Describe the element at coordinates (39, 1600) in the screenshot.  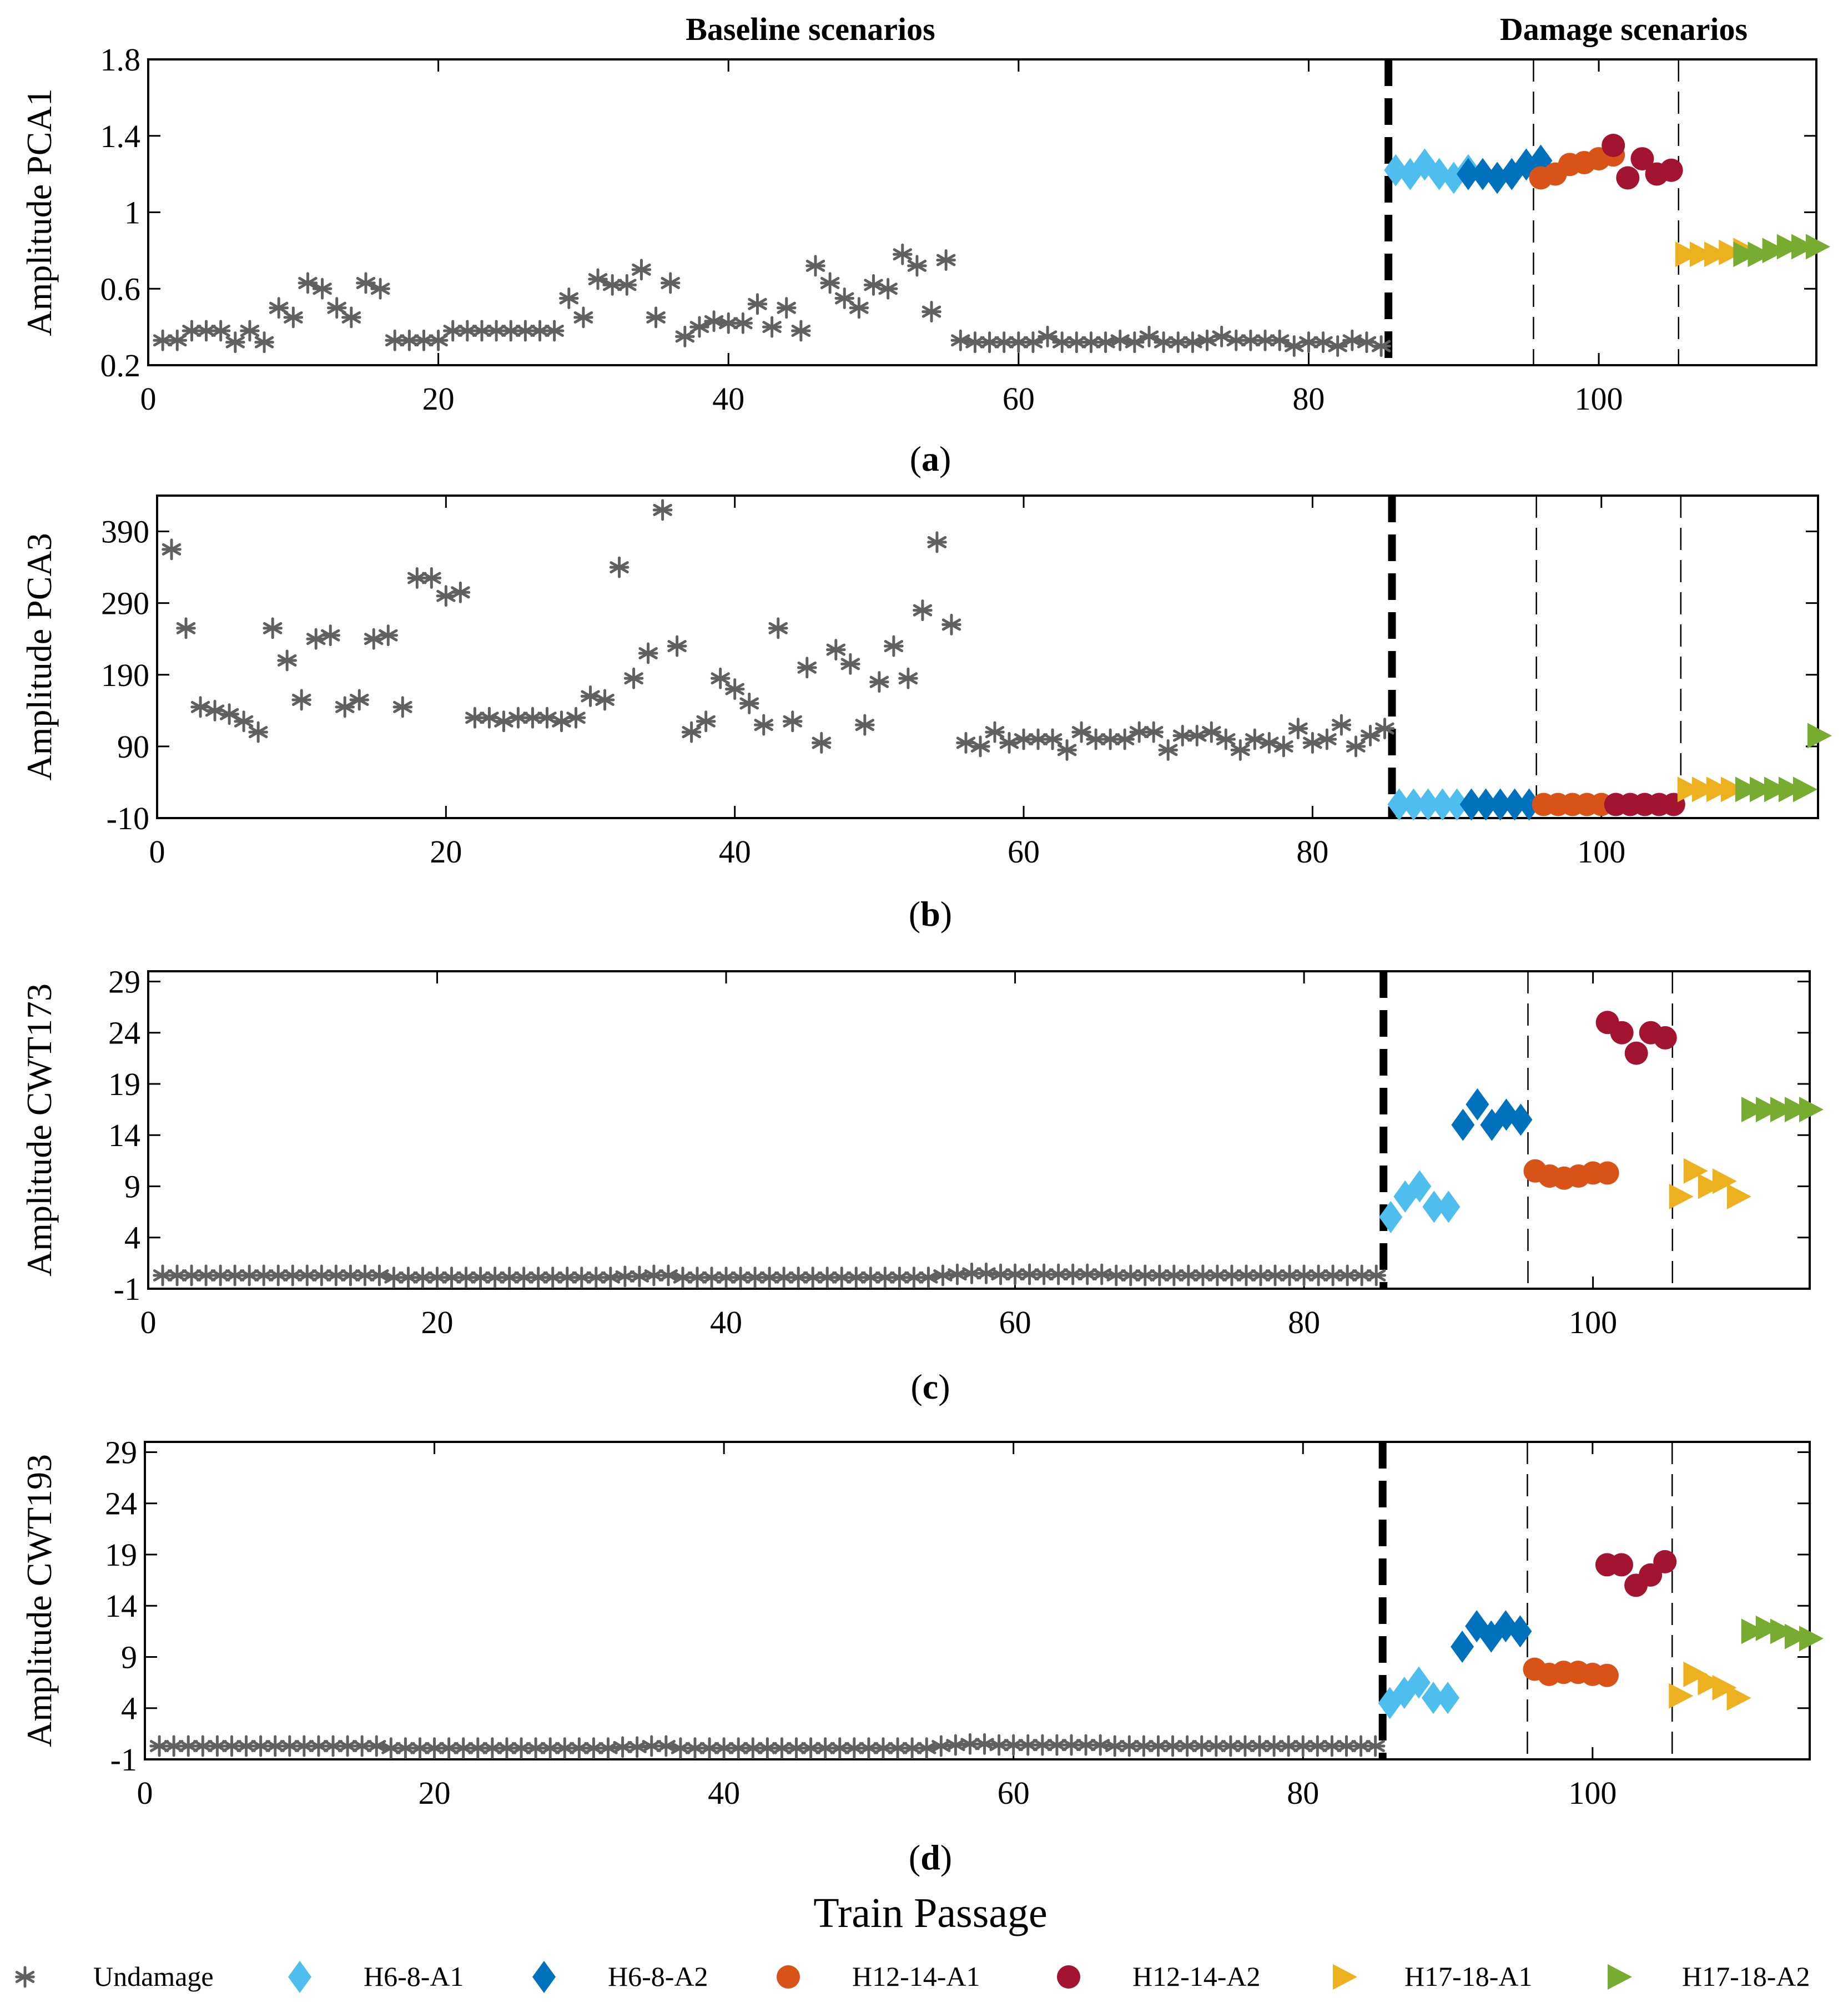
I see `y-axis-label: Amplitude CWT193` at that location.